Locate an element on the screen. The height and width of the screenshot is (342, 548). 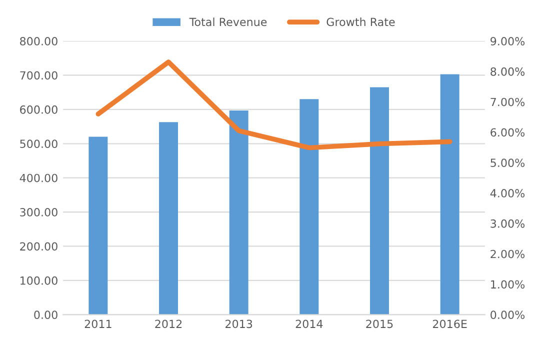
y2-tick-label: 3.00% is located at coordinates (507, 223).